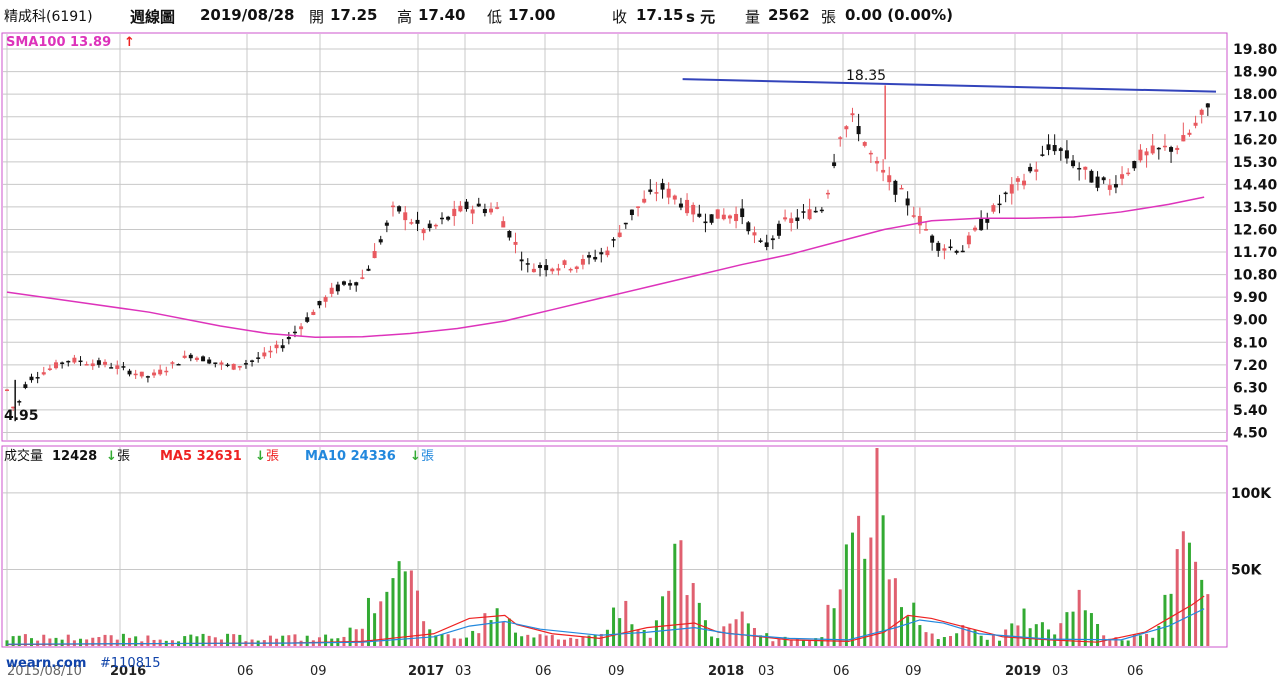 The image size is (1280, 679). I want to click on resistance-line, so click(949, 85).